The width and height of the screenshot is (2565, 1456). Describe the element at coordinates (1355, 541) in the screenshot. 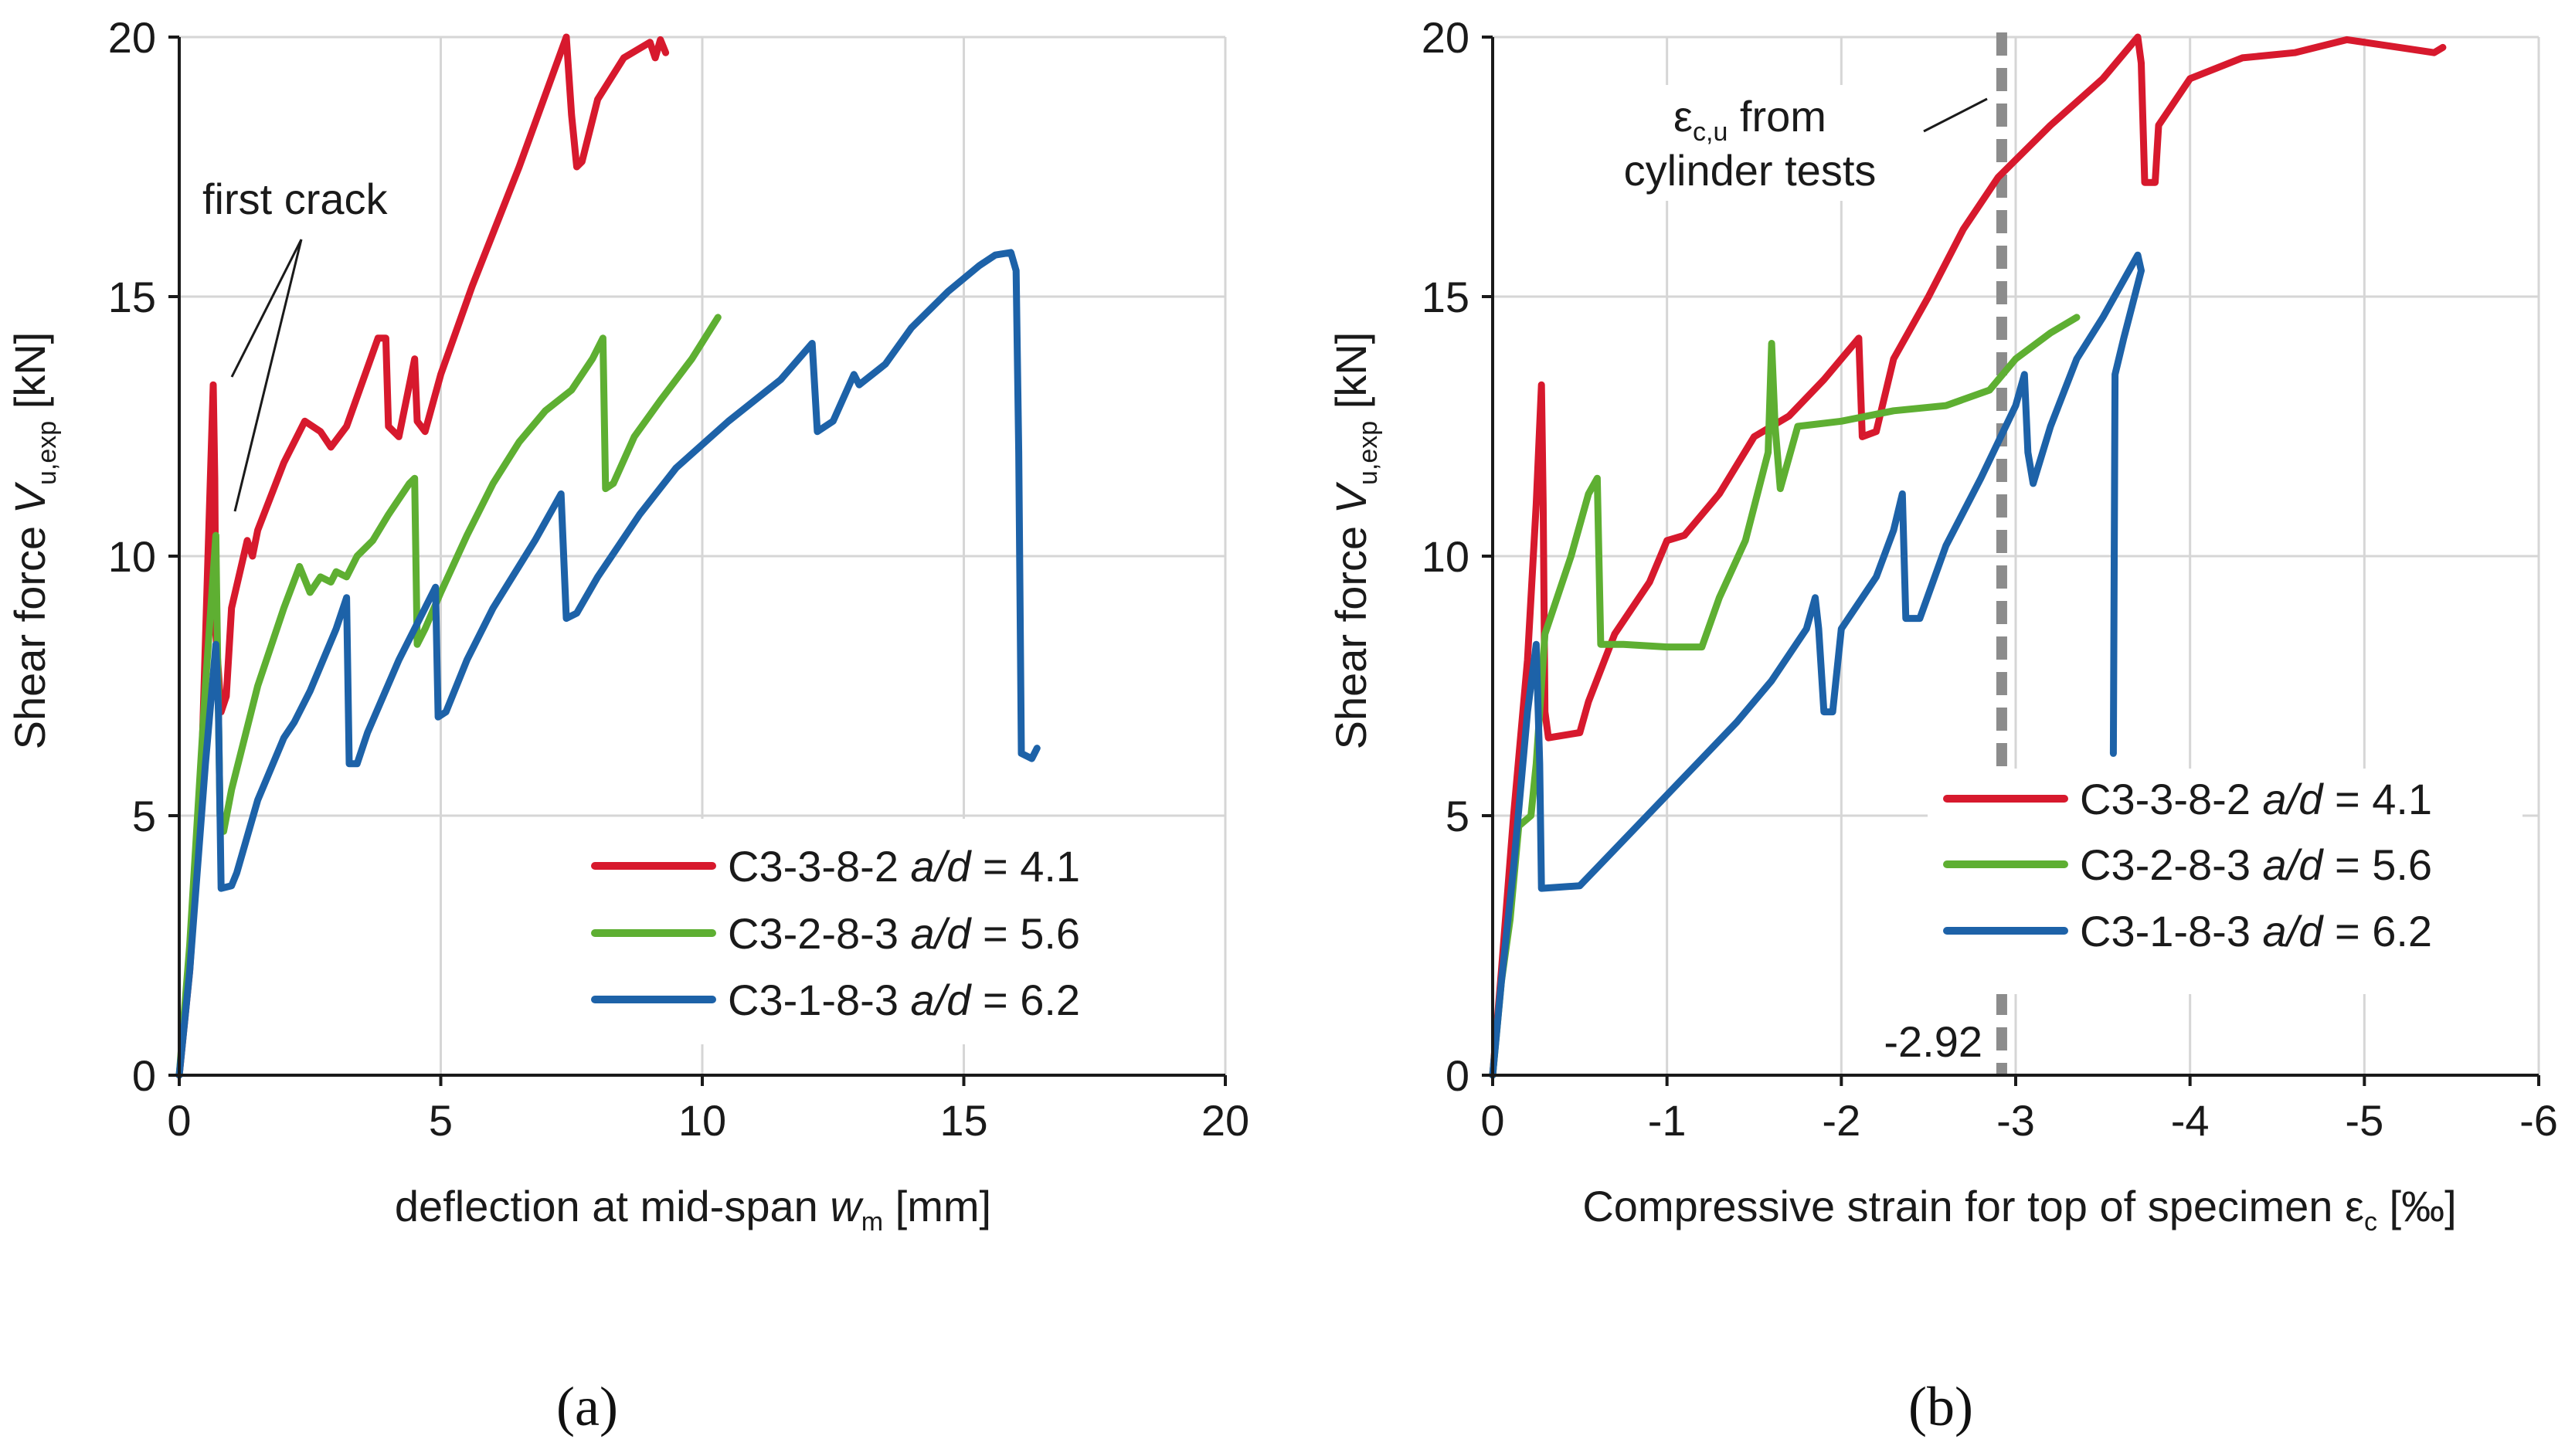

I see `y-axis-label-b: Shear force Vu,exp [kN]` at that location.